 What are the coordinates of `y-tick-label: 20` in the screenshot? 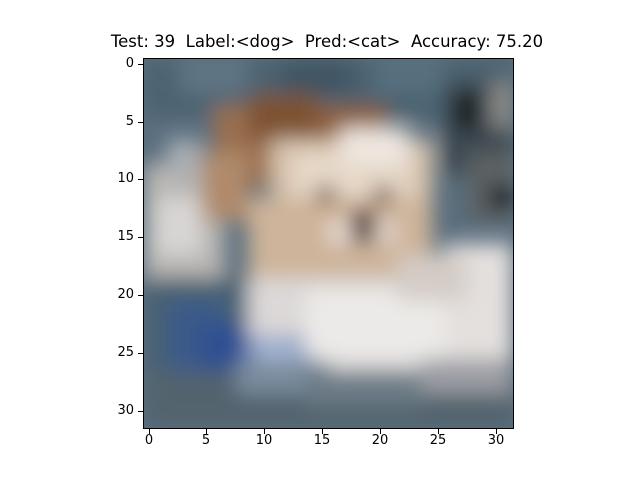 It's located at (125, 294).